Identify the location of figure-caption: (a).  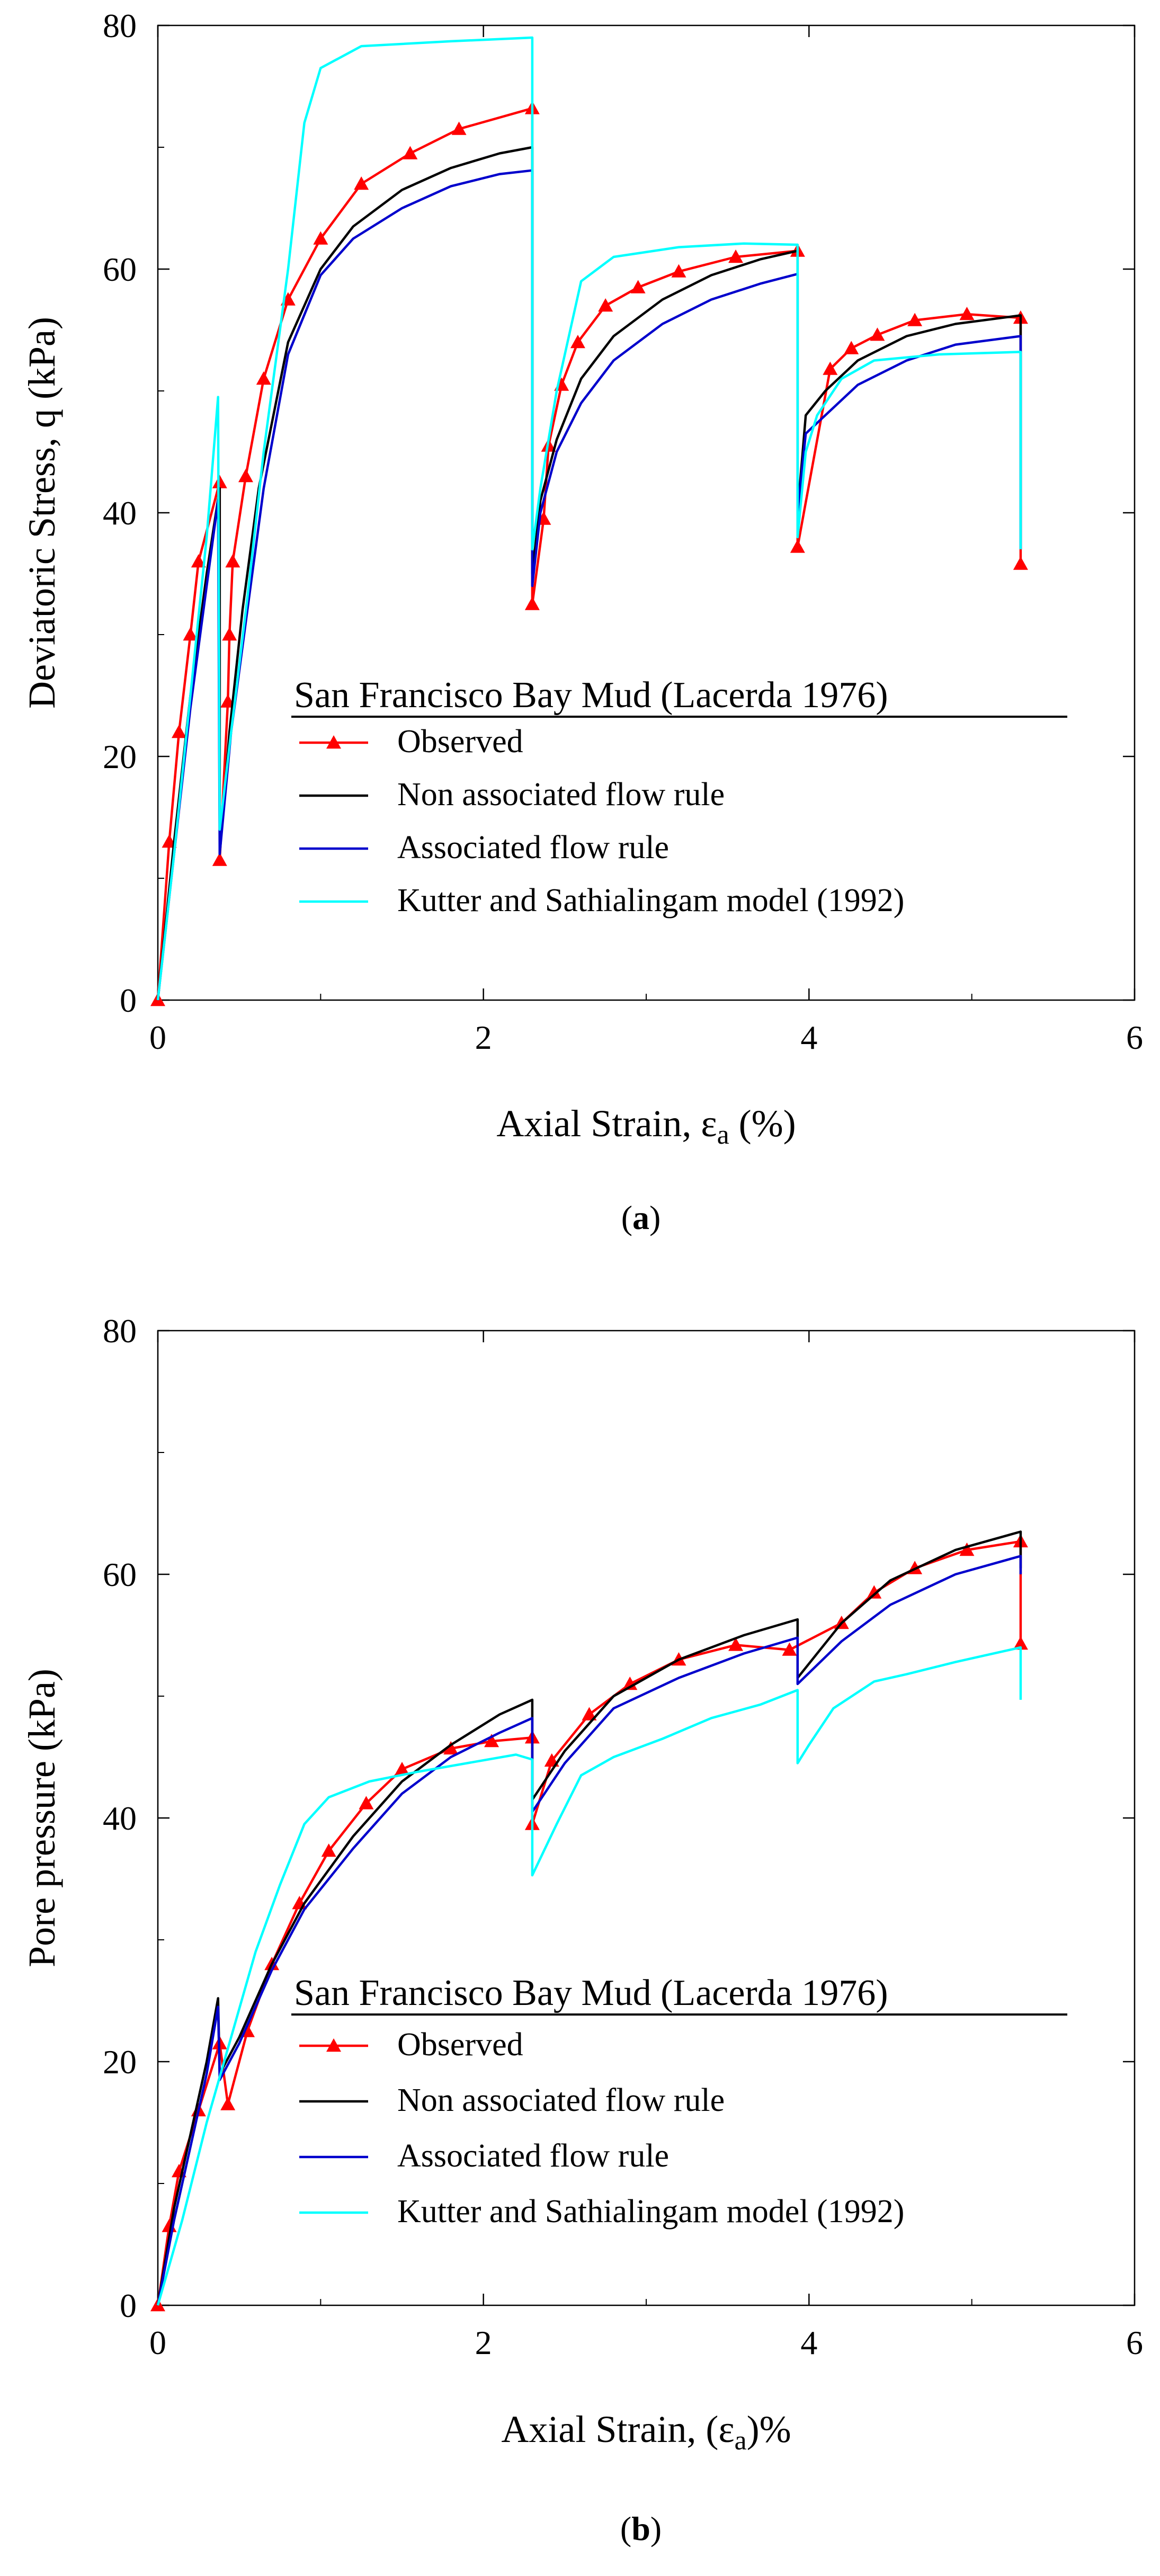
(641, 1218).